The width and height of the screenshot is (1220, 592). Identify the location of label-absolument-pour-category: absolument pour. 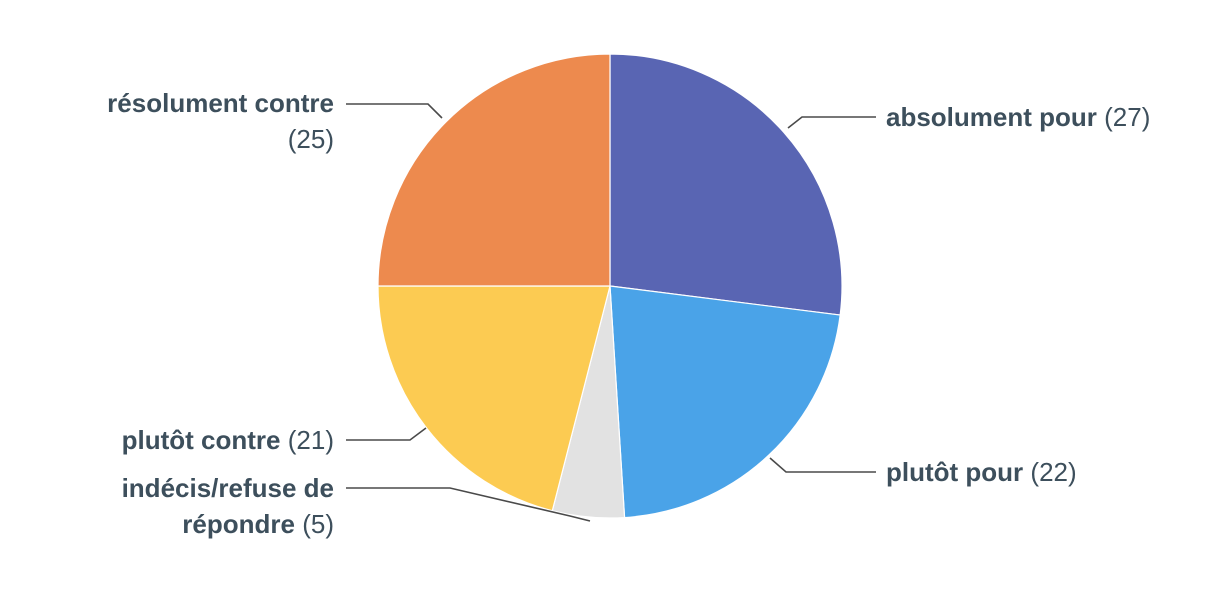
(991, 117).